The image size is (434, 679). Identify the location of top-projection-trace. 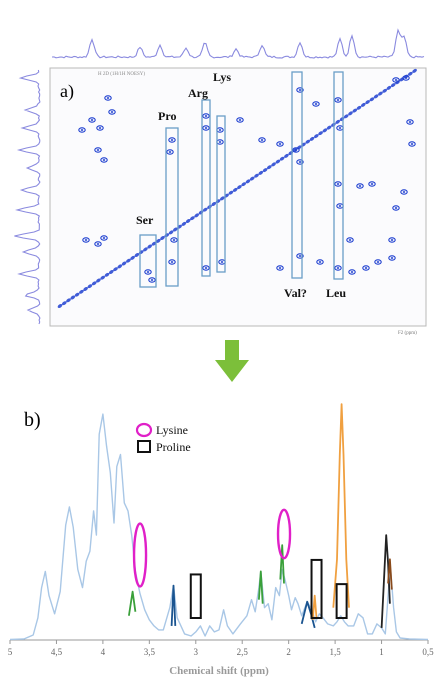
(238, 43).